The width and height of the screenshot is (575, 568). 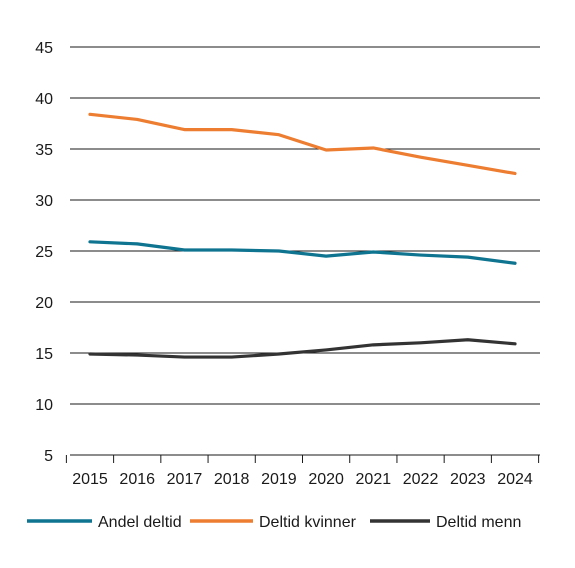 What do you see at coordinates (44, 354) in the screenshot?
I see `y-tick-label: 15` at bounding box center [44, 354].